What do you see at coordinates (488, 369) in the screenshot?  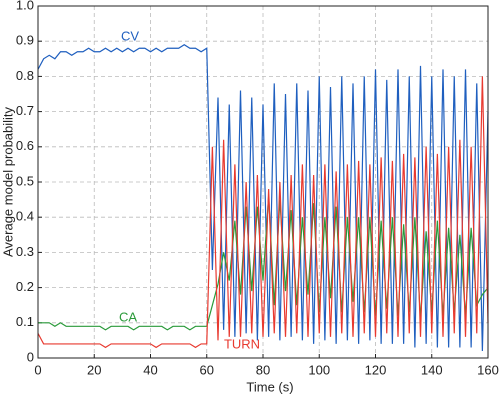 I see `x-tick-label: 160` at bounding box center [488, 369].